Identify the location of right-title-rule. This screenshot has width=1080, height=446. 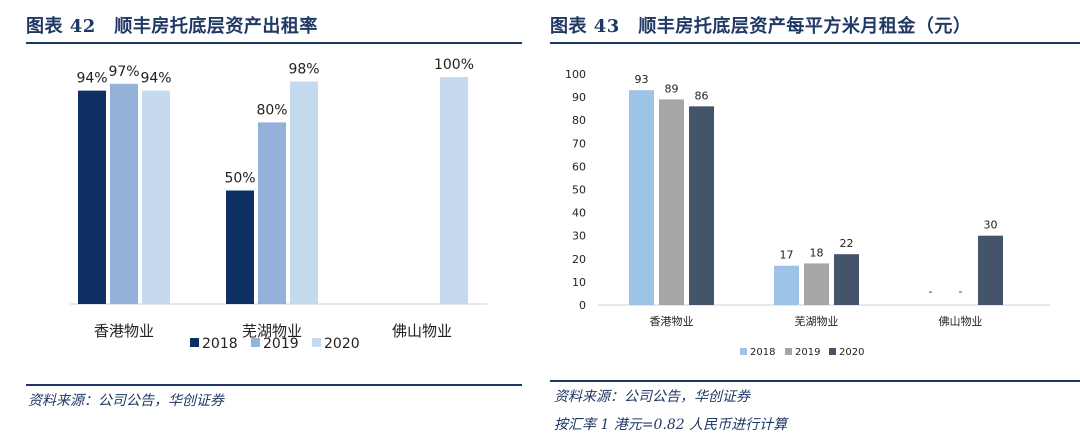
(815, 43).